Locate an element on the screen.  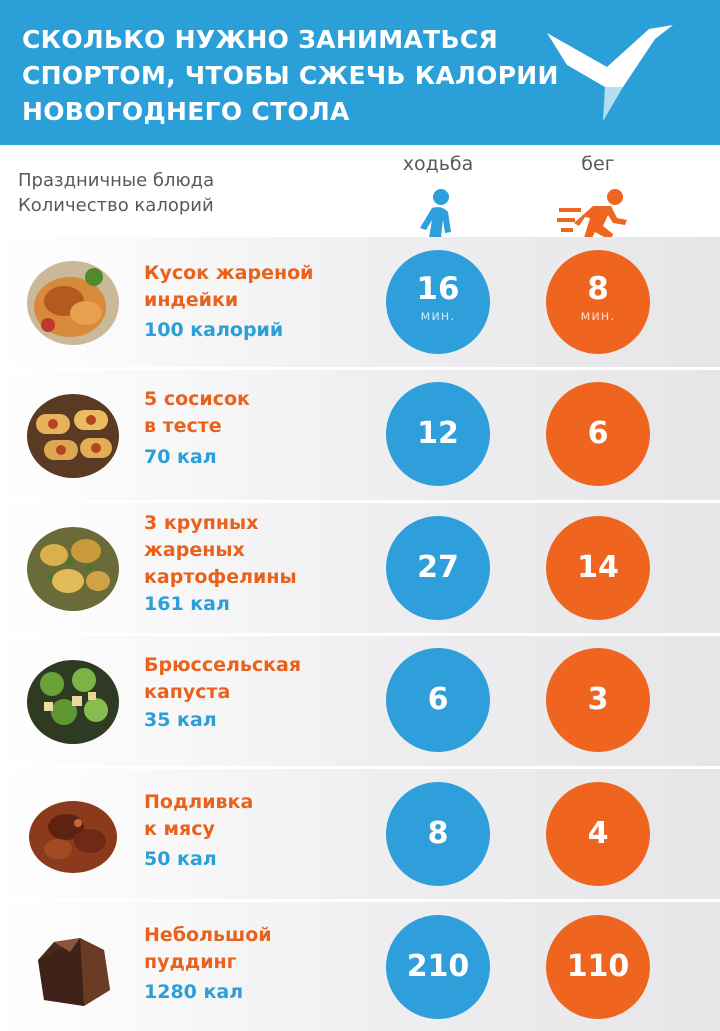
roast-turkey-icon is located at coordinates (73, 303).